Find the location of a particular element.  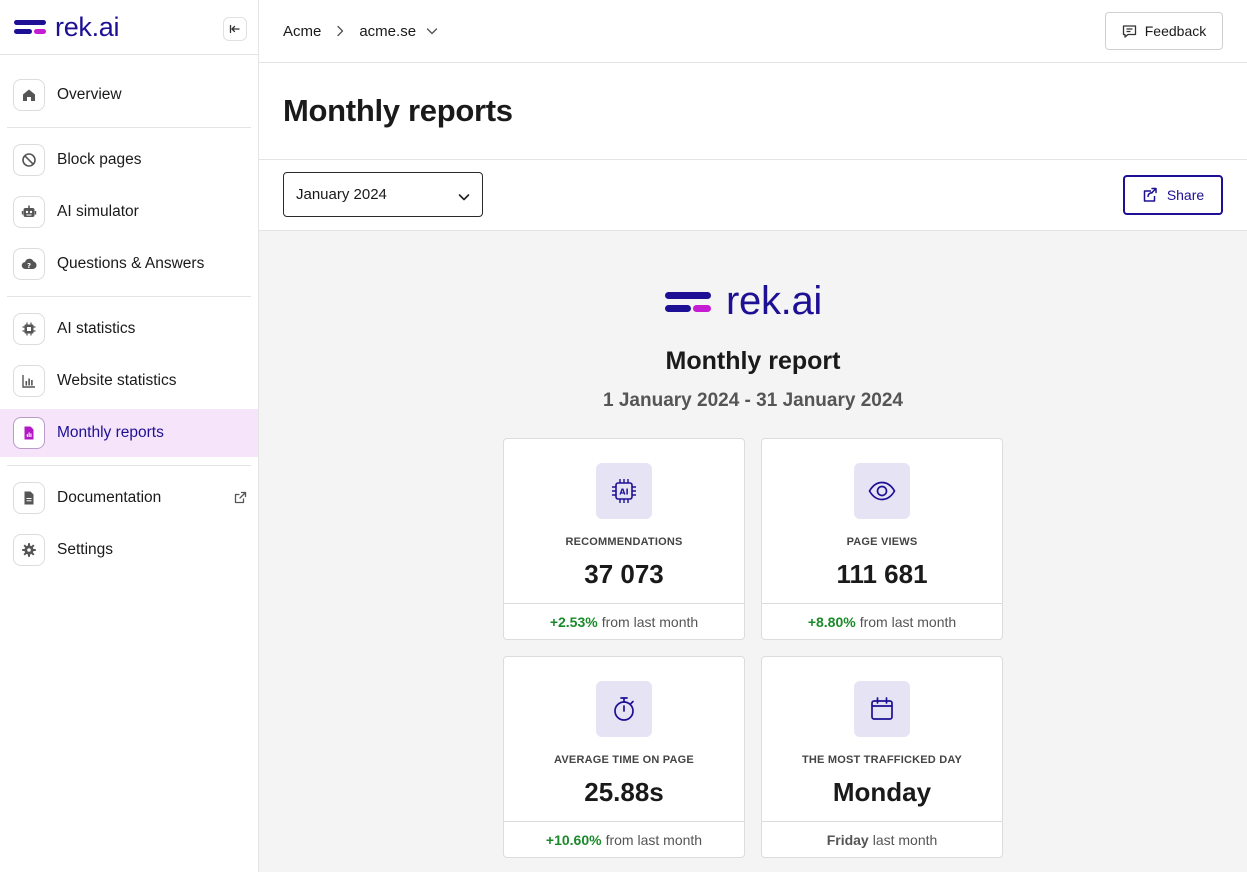

sidebar-item-settings: Settings is located at coordinates (129, 550).